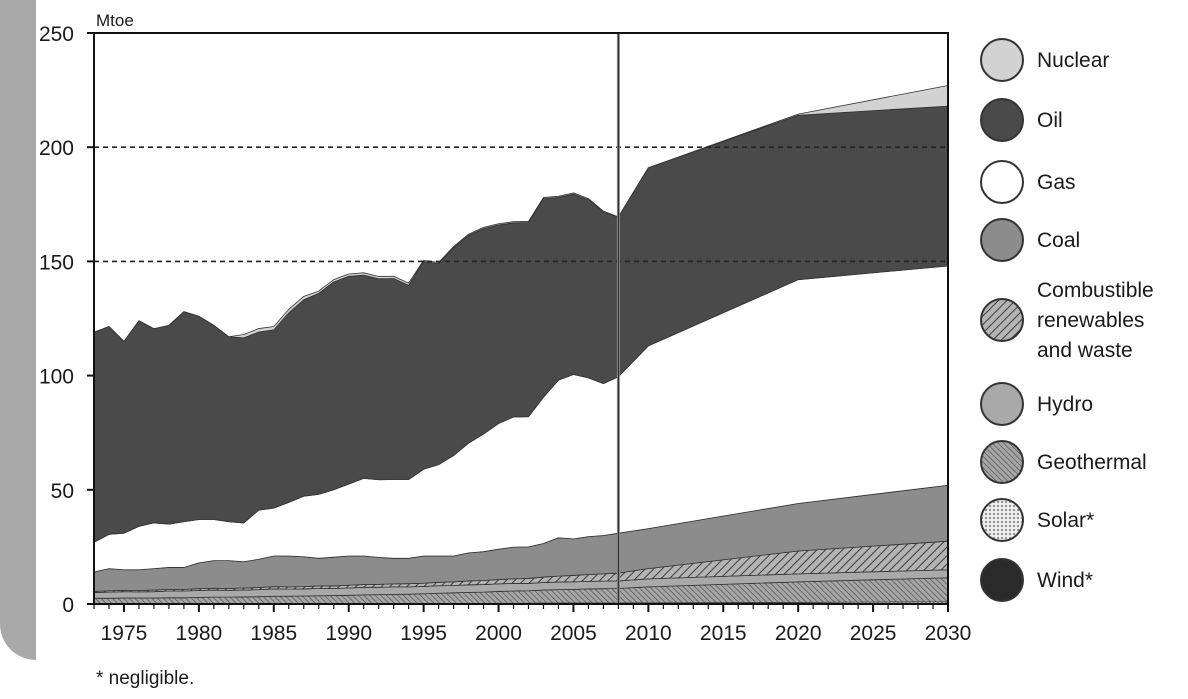  Describe the element at coordinates (1065, 404) in the screenshot. I see `legend-label-hydro: Hydro` at that location.